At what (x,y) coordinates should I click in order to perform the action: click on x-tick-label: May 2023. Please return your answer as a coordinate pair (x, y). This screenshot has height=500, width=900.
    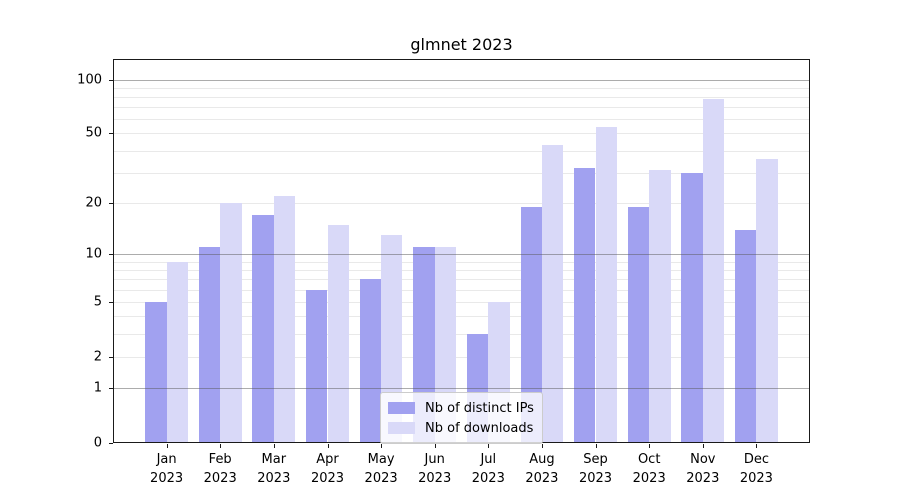
    Looking at the image, I should click on (381, 469).